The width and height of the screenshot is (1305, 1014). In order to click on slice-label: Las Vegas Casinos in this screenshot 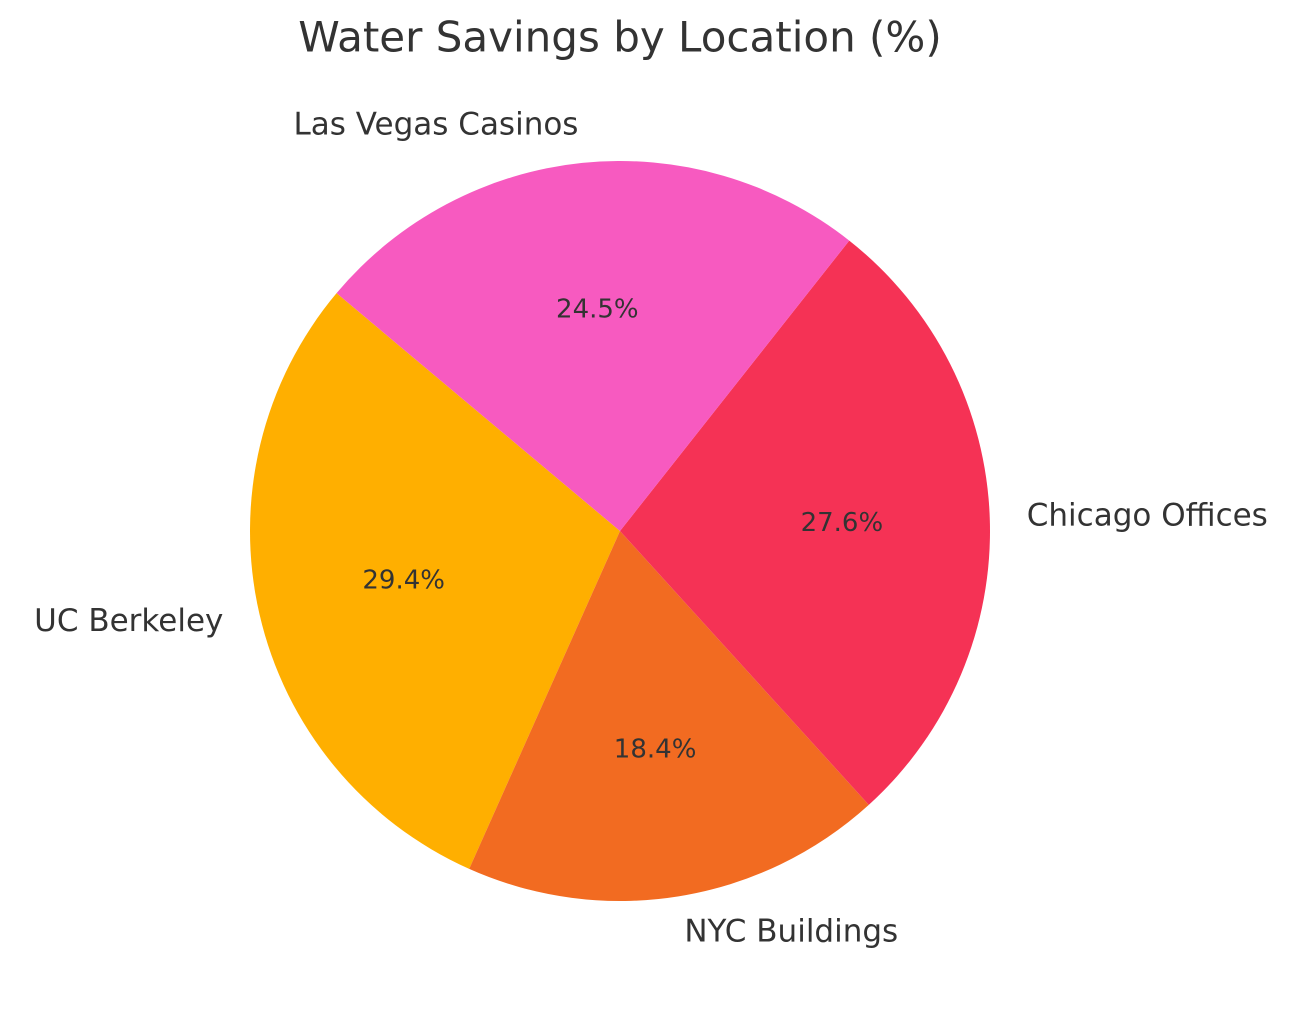, I will do `click(435, 125)`.